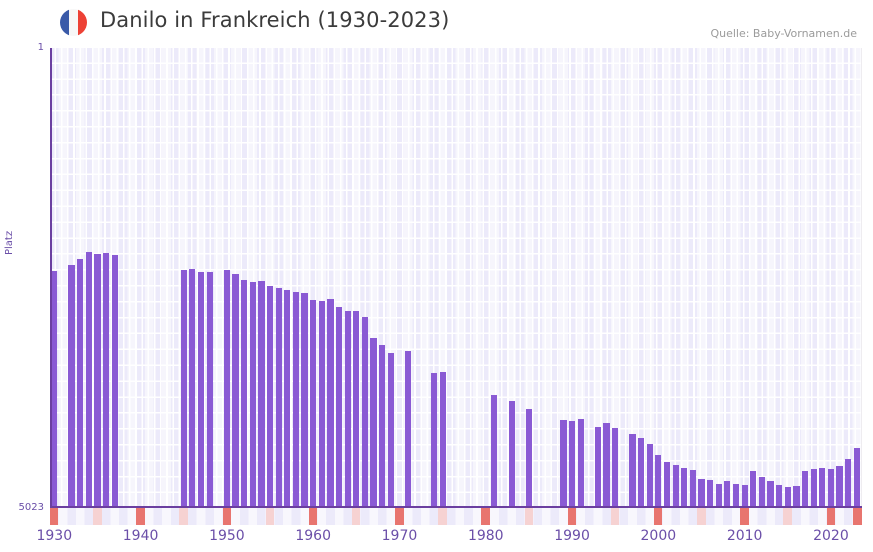 Image resolution: width=873 pixels, height=552 pixels. I want to click on y-axis-tick-bottom: 5023, so click(31, 507).